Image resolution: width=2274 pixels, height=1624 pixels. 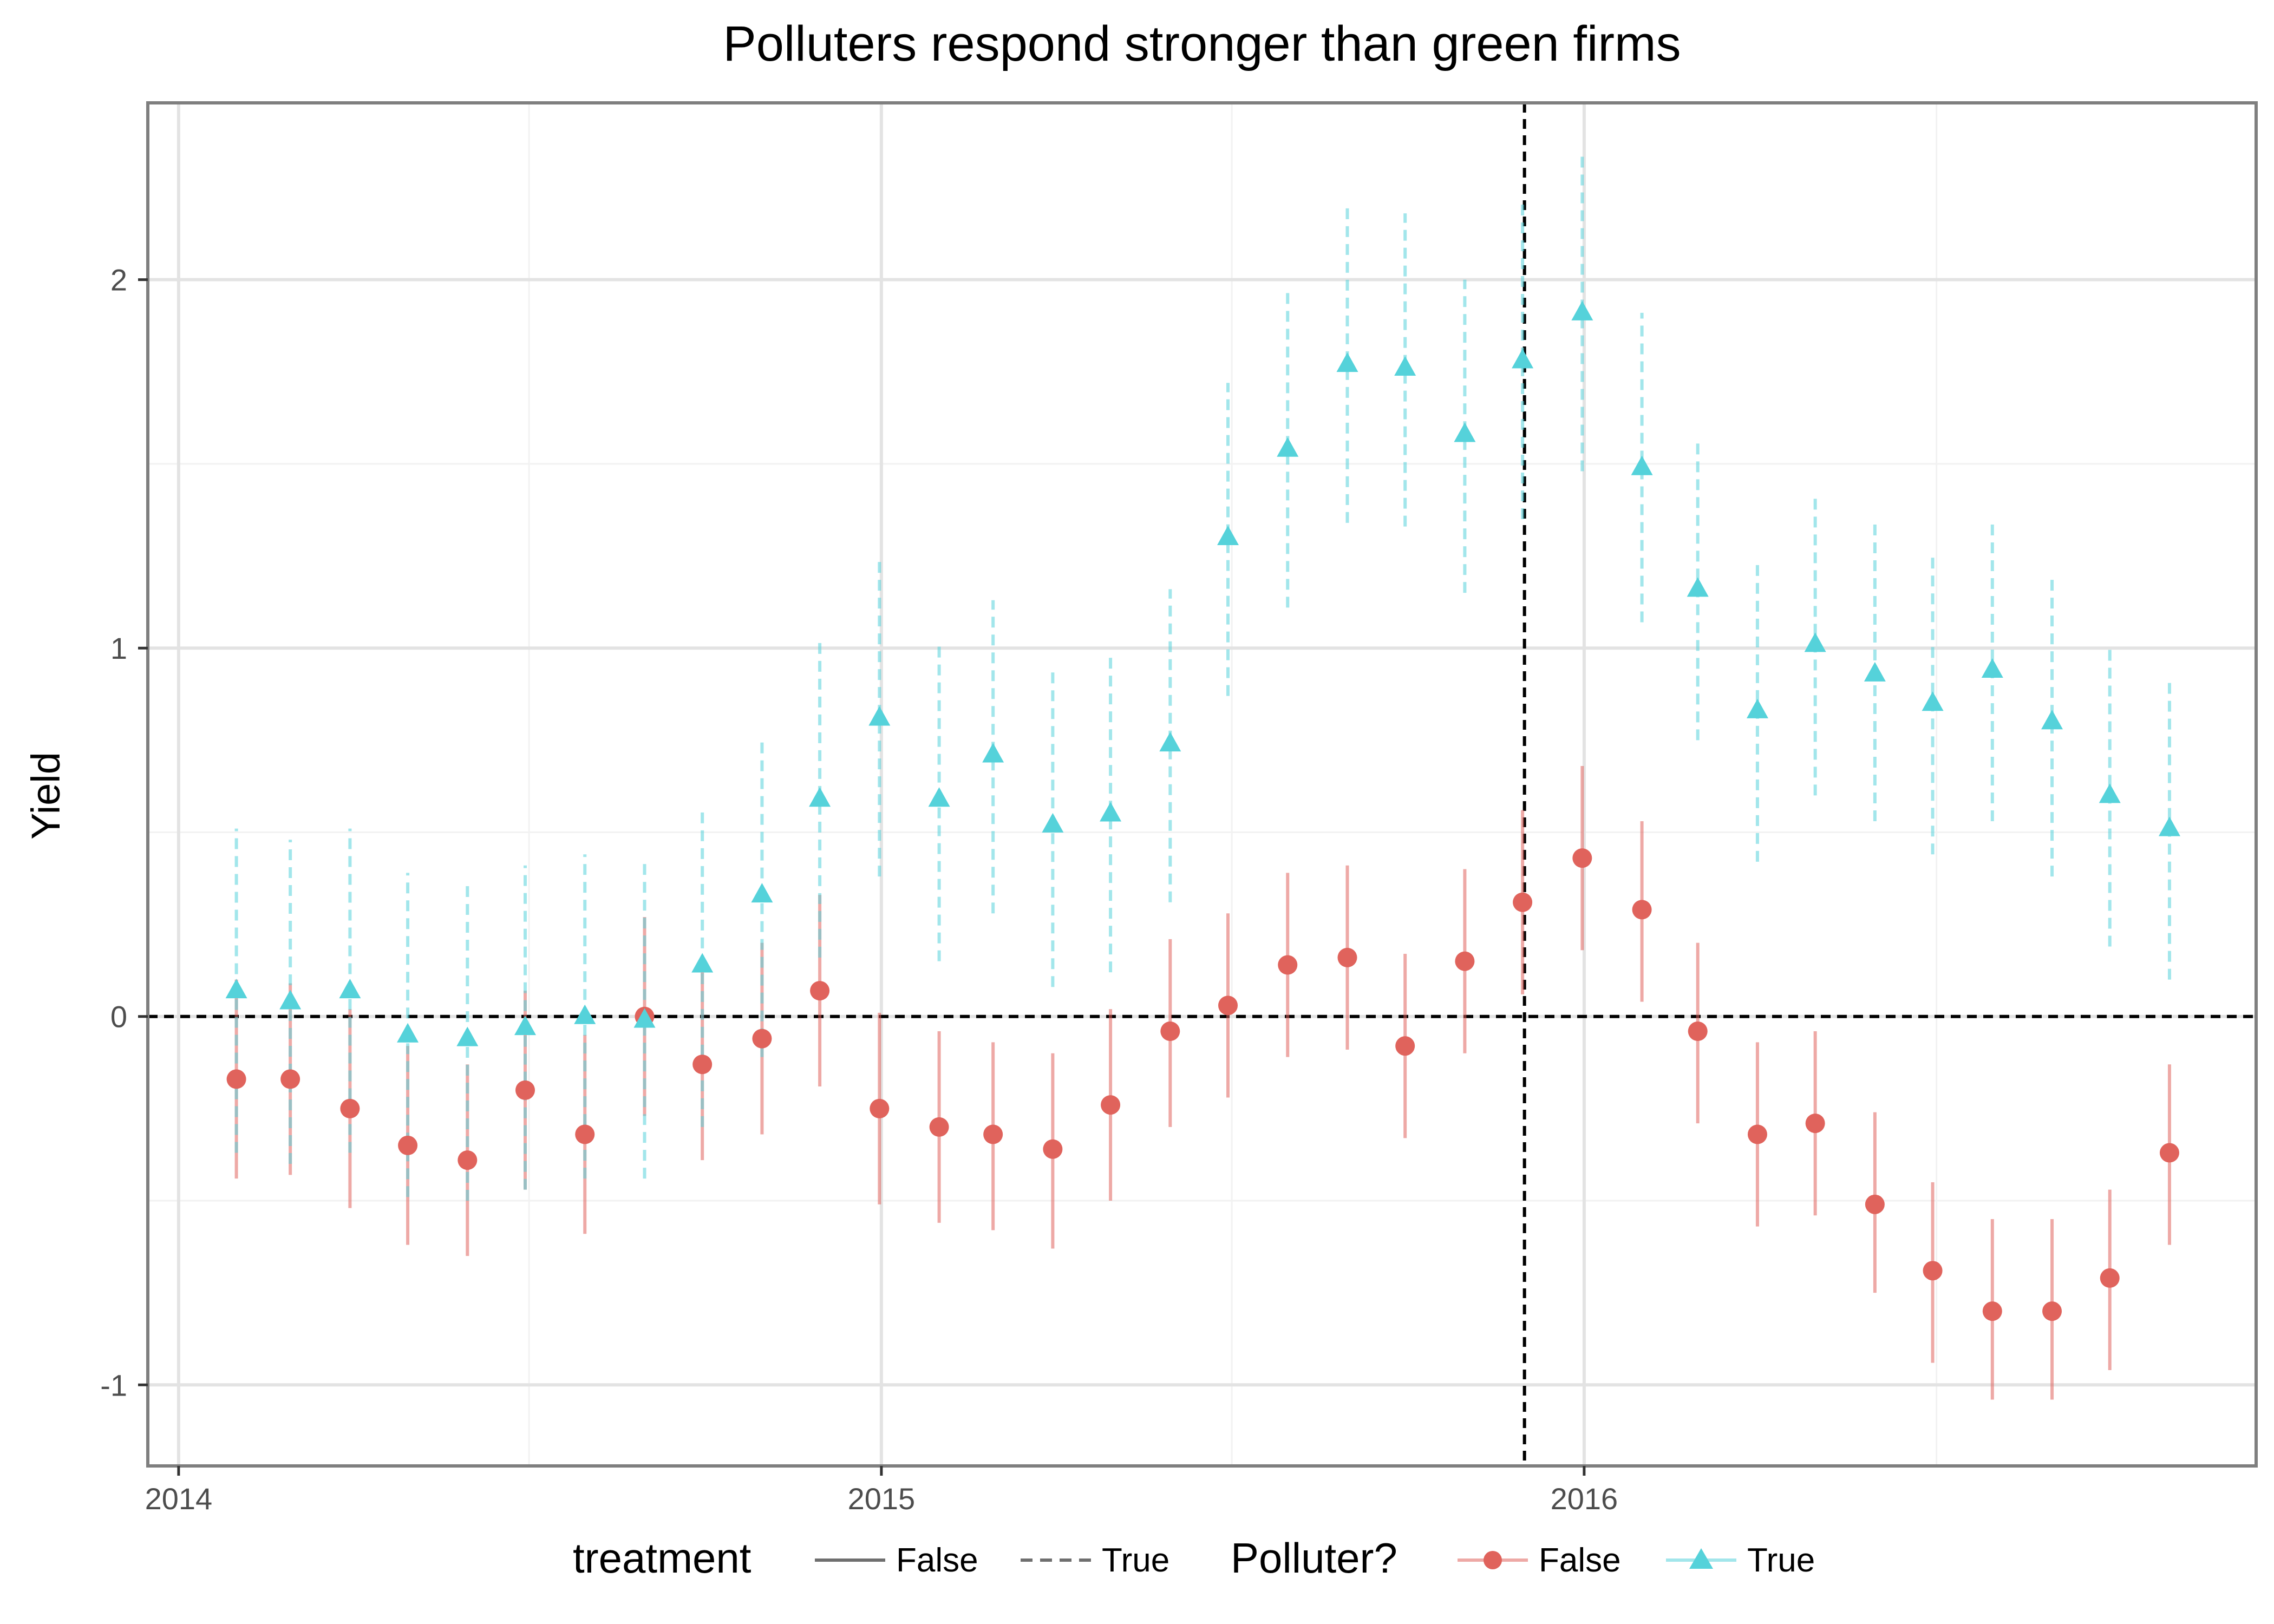 What do you see at coordinates (937, 1560) in the screenshot?
I see `legend-treatment-false-label: False` at bounding box center [937, 1560].